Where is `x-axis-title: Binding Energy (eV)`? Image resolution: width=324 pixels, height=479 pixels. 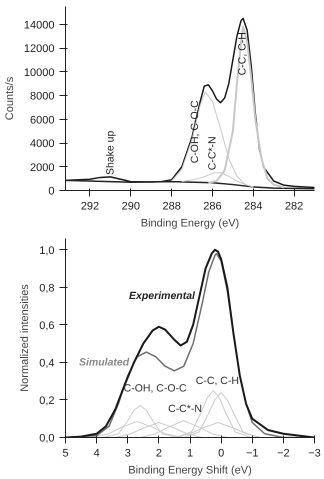
x-axis-title: Binding Energy (eV) is located at coordinates (190, 224).